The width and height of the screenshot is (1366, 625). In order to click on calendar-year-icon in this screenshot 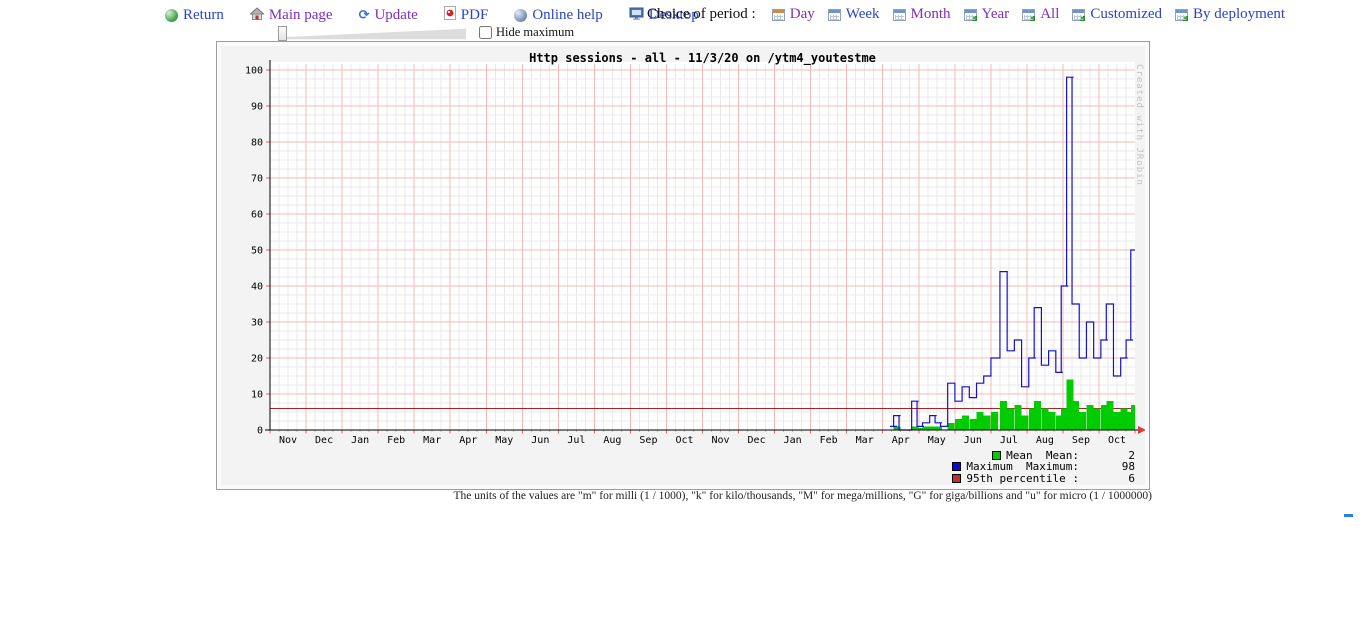, I will do `click(970, 14)`.